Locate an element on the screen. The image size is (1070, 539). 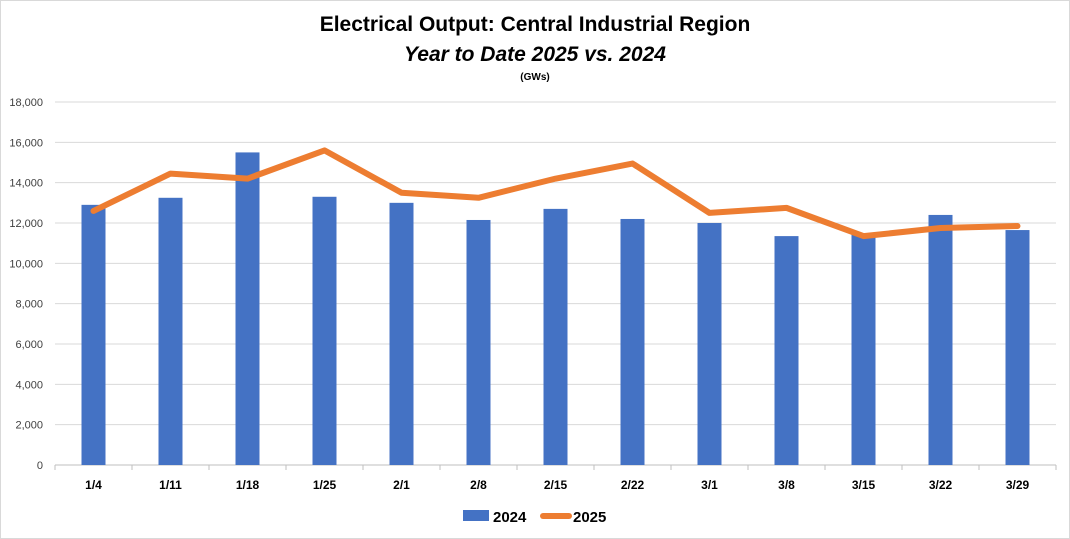
y-tick-label: 18,000 is located at coordinates (26, 103).